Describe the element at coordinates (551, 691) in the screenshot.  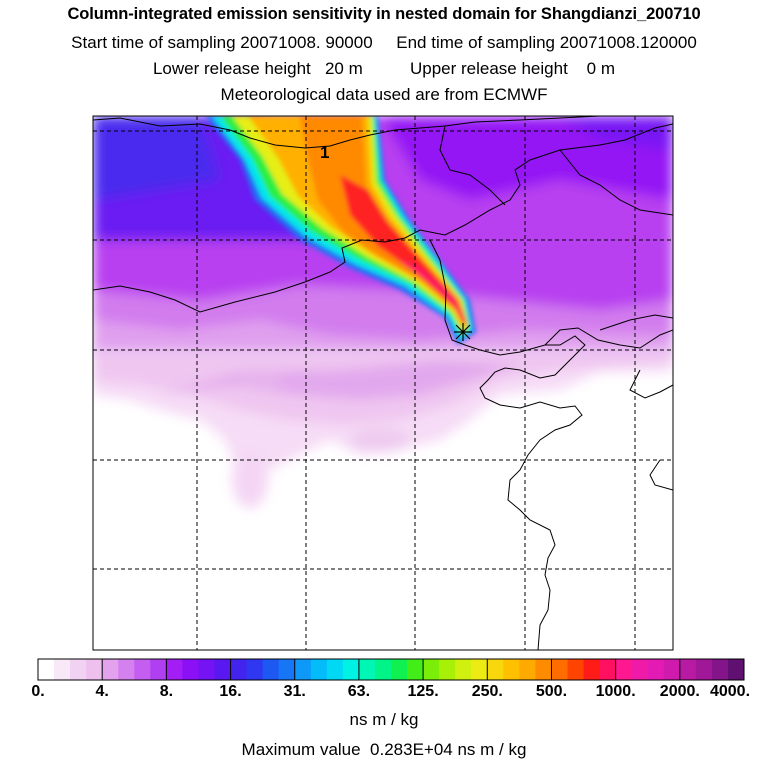
I see `colorbar-tick-label: 500.` at that location.